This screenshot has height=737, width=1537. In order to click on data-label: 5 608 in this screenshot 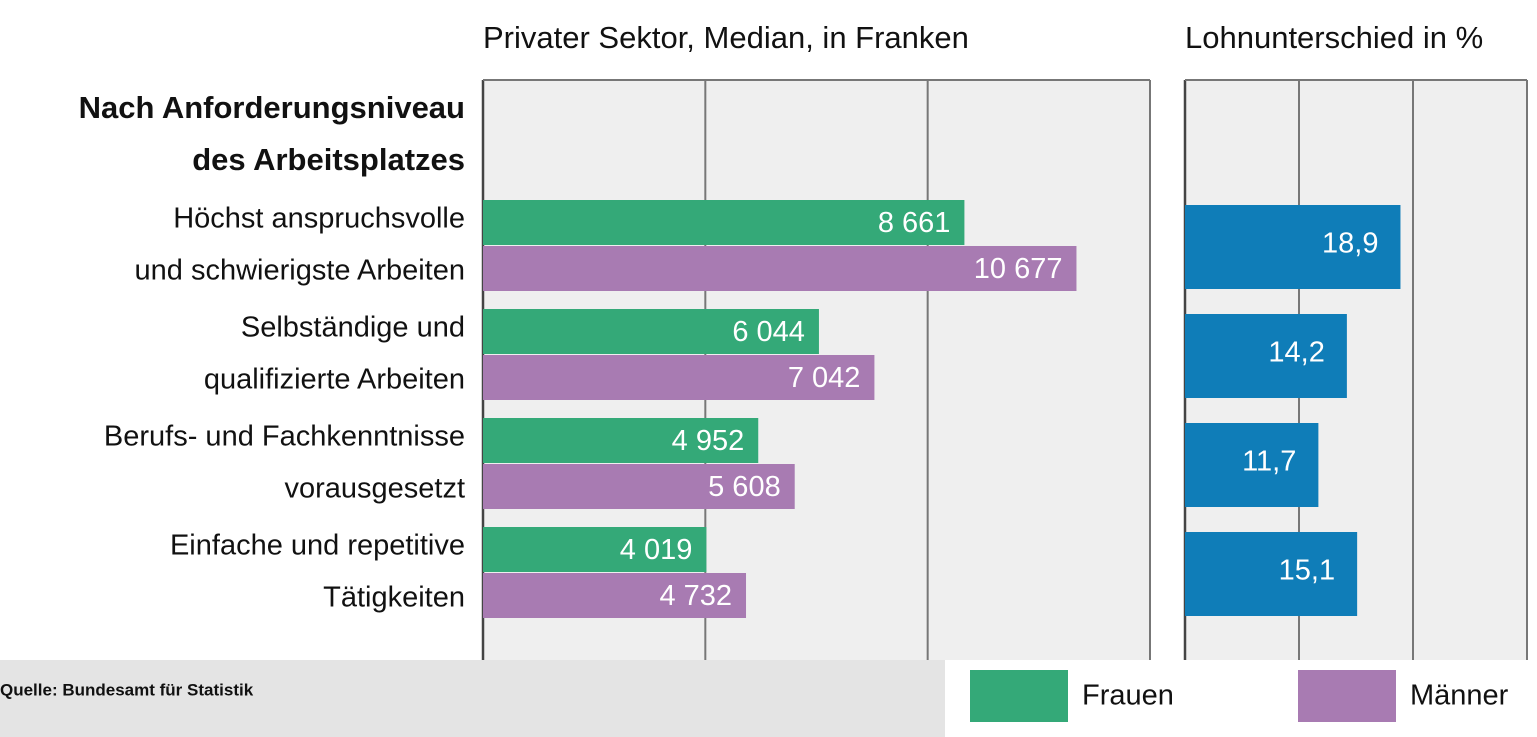, I will do `click(744, 487)`.